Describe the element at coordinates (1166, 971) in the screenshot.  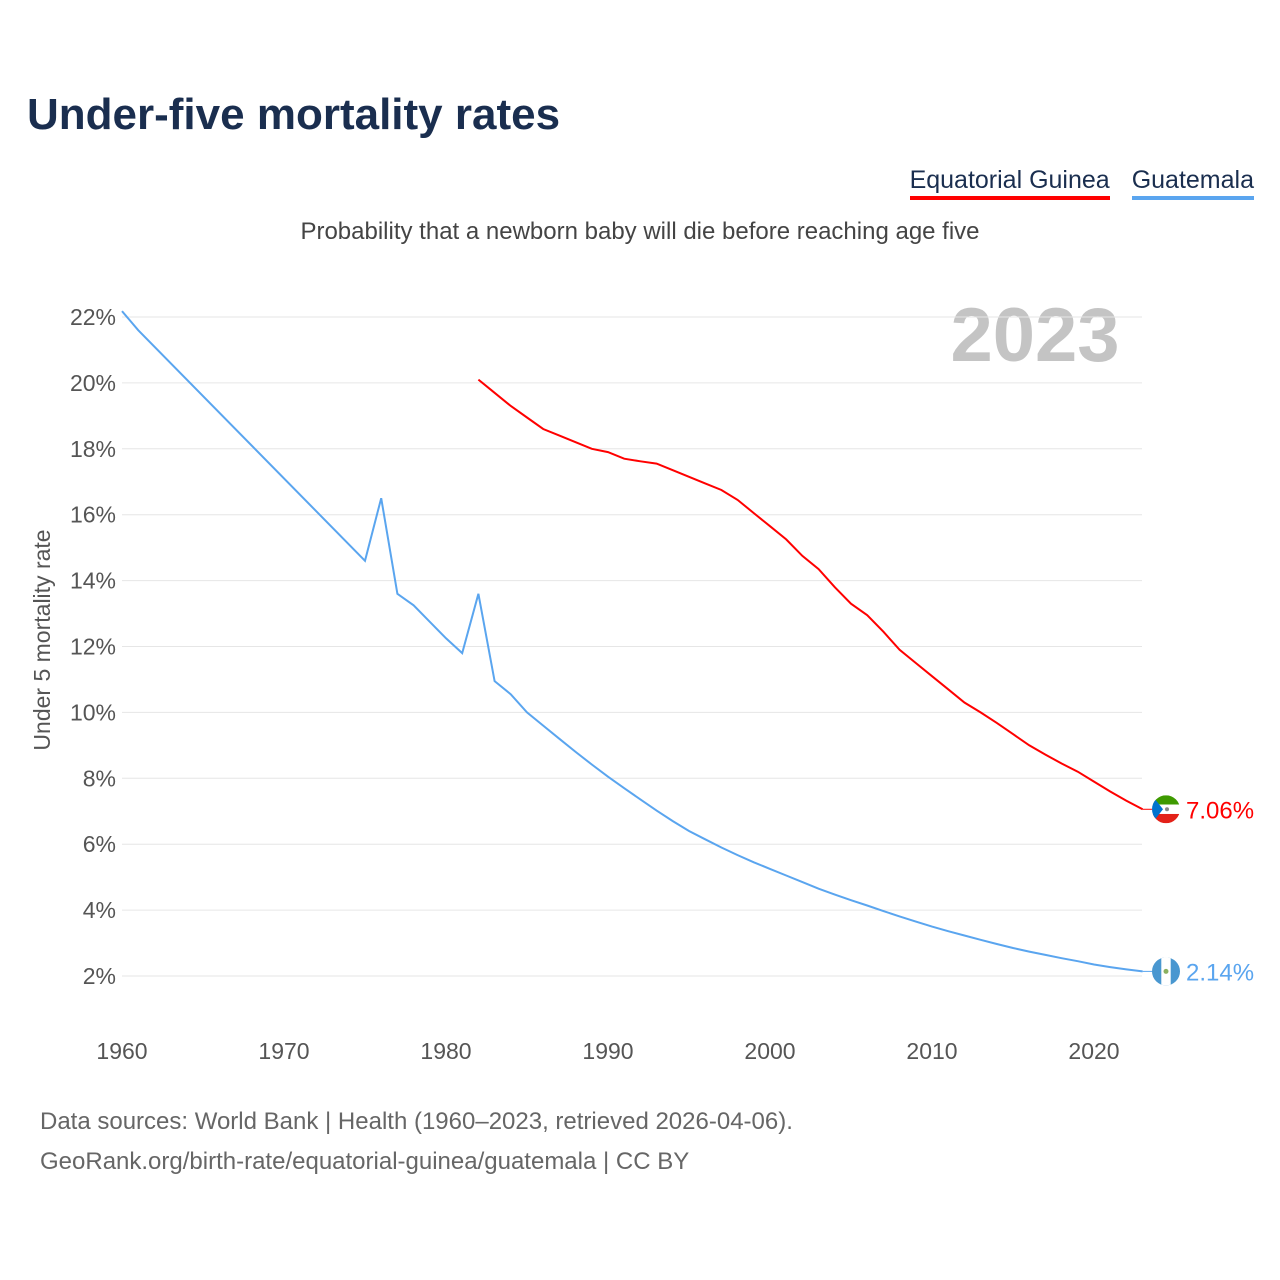
I see `guatemala-flag-icon` at that location.